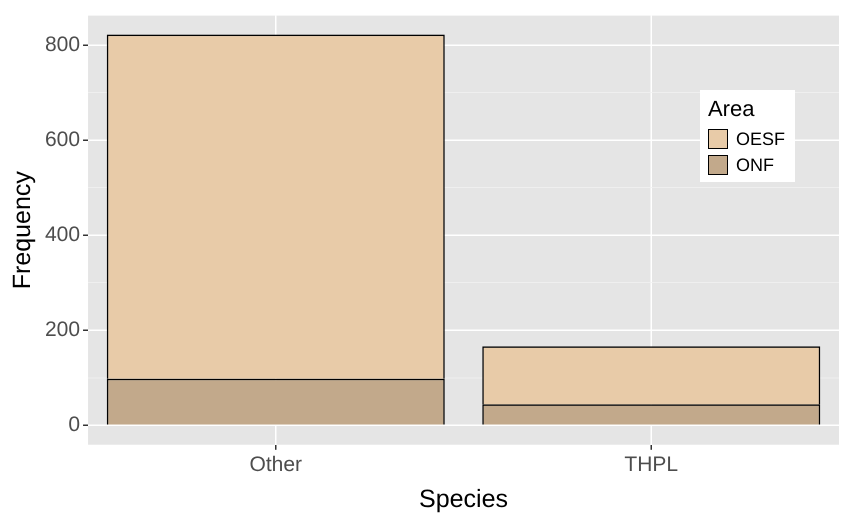 This screenshot has height=523, width=843. What do you see at coordinates (651, 464) in the screenshot?
I see `x-tick-label: THPL` at bounding box center [651, 464].